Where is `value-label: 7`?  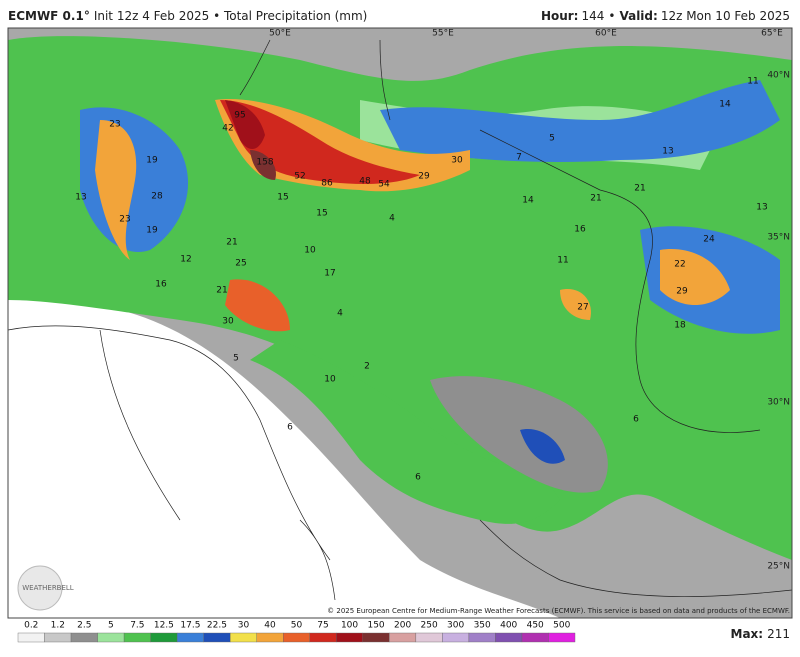 value-label: 7 is located at coordinates (519, 158).